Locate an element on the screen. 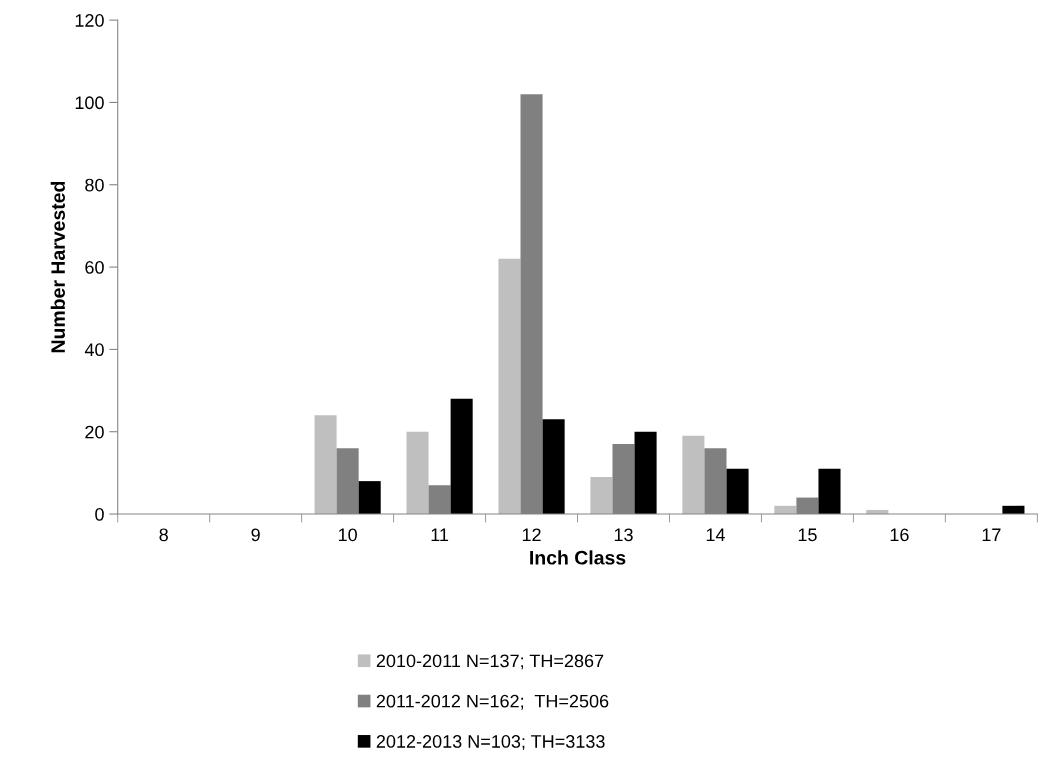  x-tick-label: 15 is located at coordinates (807, 535).